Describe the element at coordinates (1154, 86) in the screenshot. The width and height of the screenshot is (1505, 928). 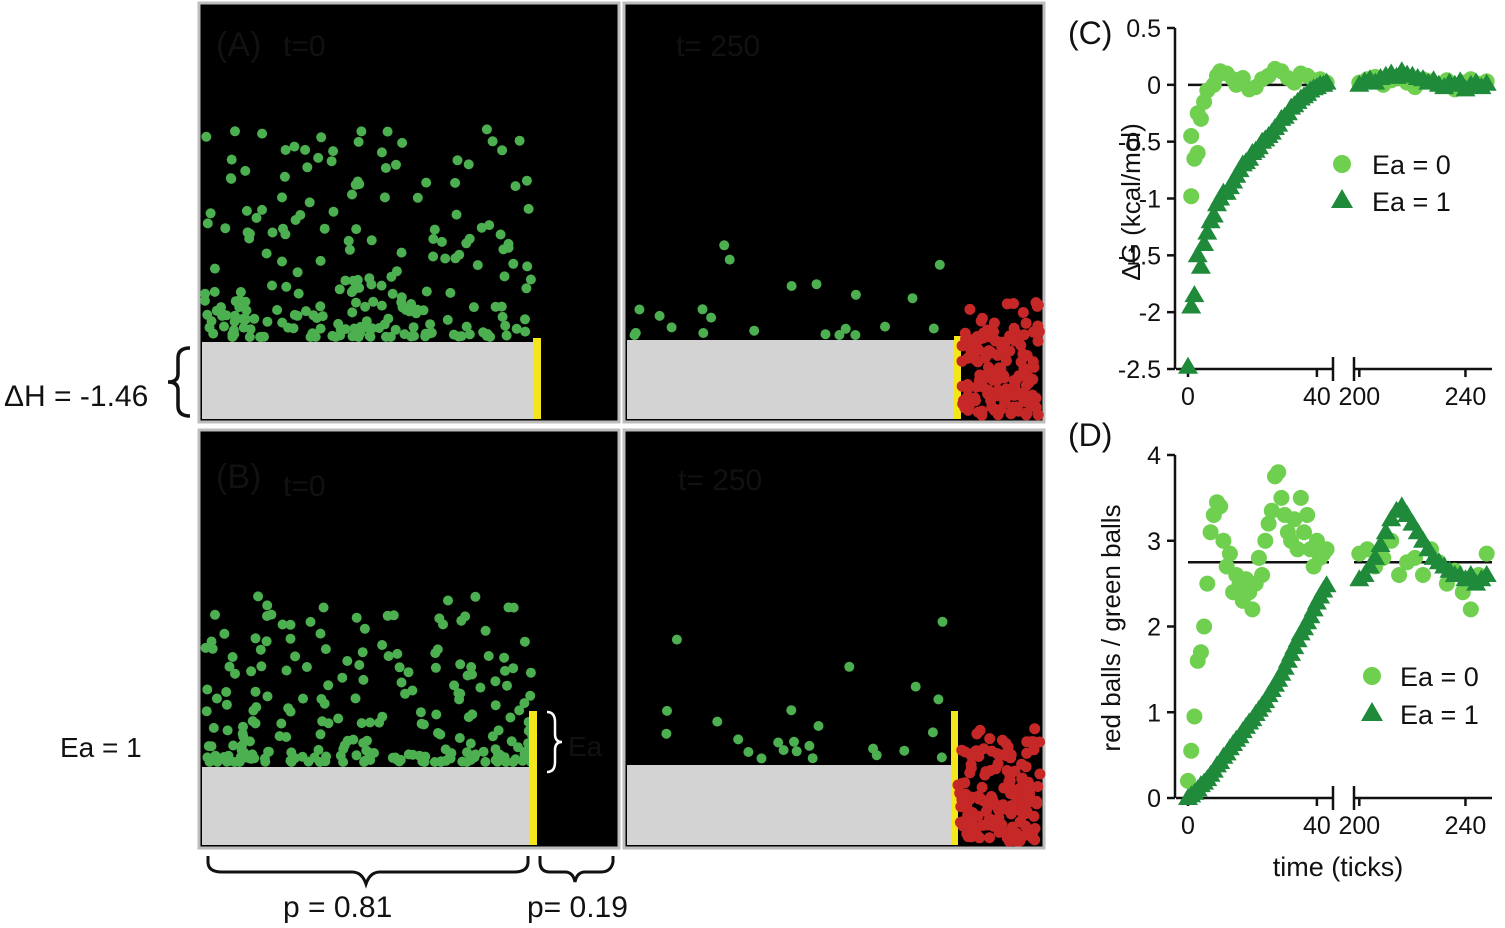
I see `y-tick-label: 0` at that location.